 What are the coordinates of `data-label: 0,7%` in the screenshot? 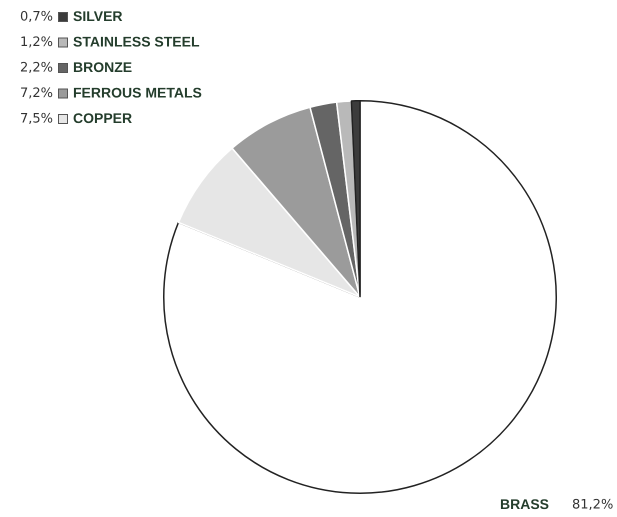 It's located at (36, 16).